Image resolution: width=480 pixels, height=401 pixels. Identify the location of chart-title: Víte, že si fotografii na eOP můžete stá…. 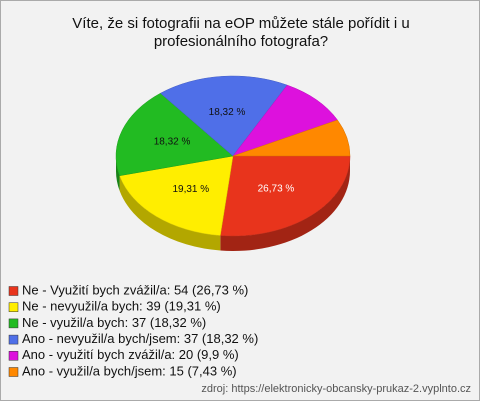
(241, 32).